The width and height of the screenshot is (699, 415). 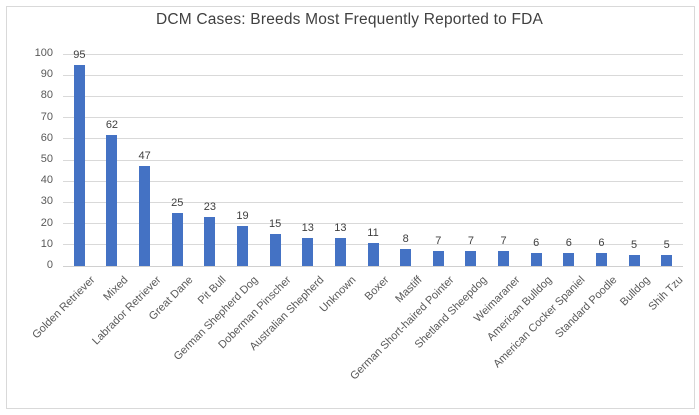 I want to click on x-tick-label: Standard Poodle, so click(x=586, y=307).